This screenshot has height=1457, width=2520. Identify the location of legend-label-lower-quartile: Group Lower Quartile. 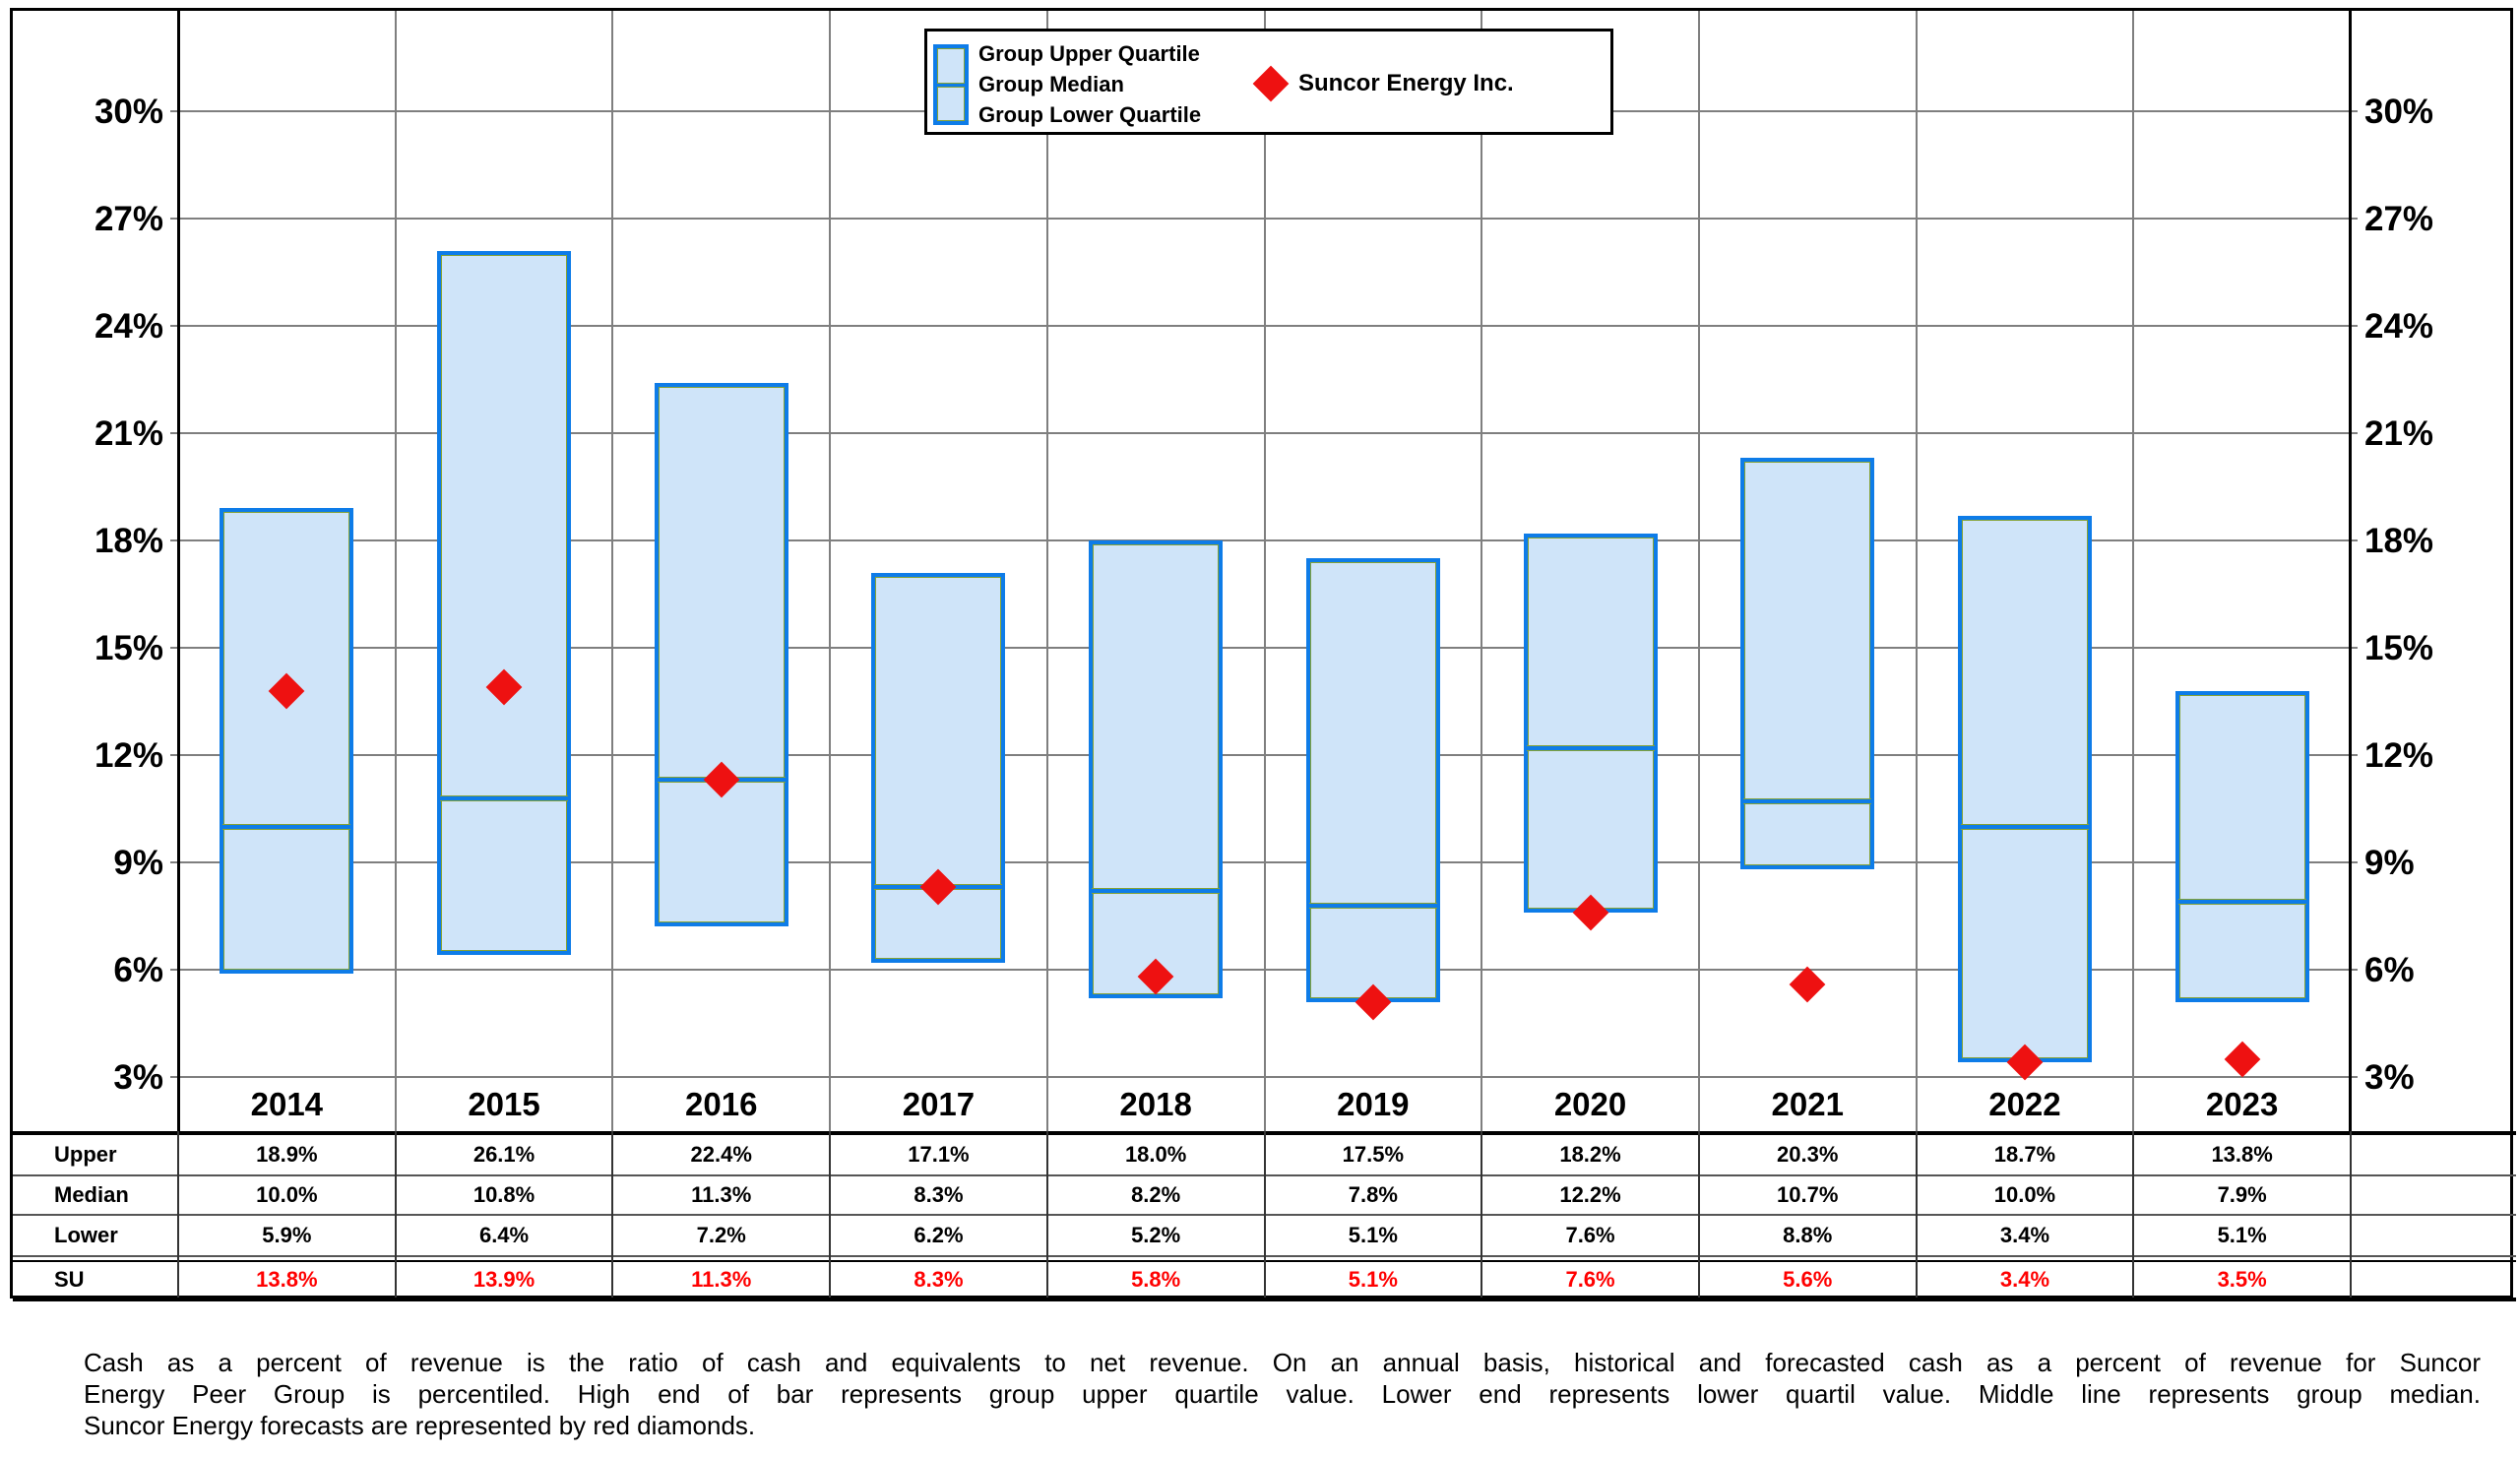
(1090, 114).